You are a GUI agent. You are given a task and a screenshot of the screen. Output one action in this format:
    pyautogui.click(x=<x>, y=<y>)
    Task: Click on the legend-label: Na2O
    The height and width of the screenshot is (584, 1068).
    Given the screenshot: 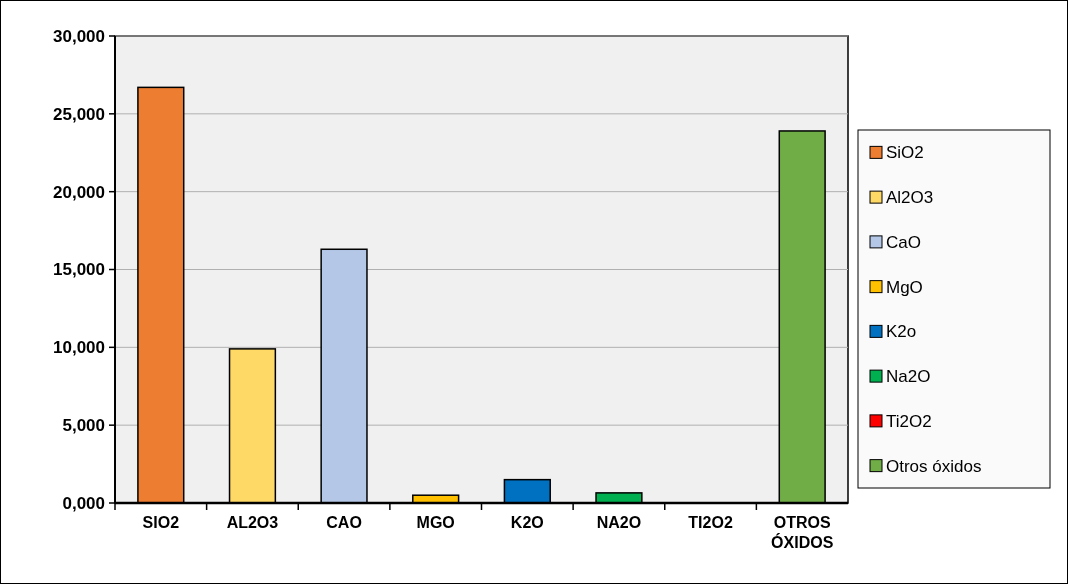 What is the action you would take?
    pyautogui.click(x=908, y=377)
    